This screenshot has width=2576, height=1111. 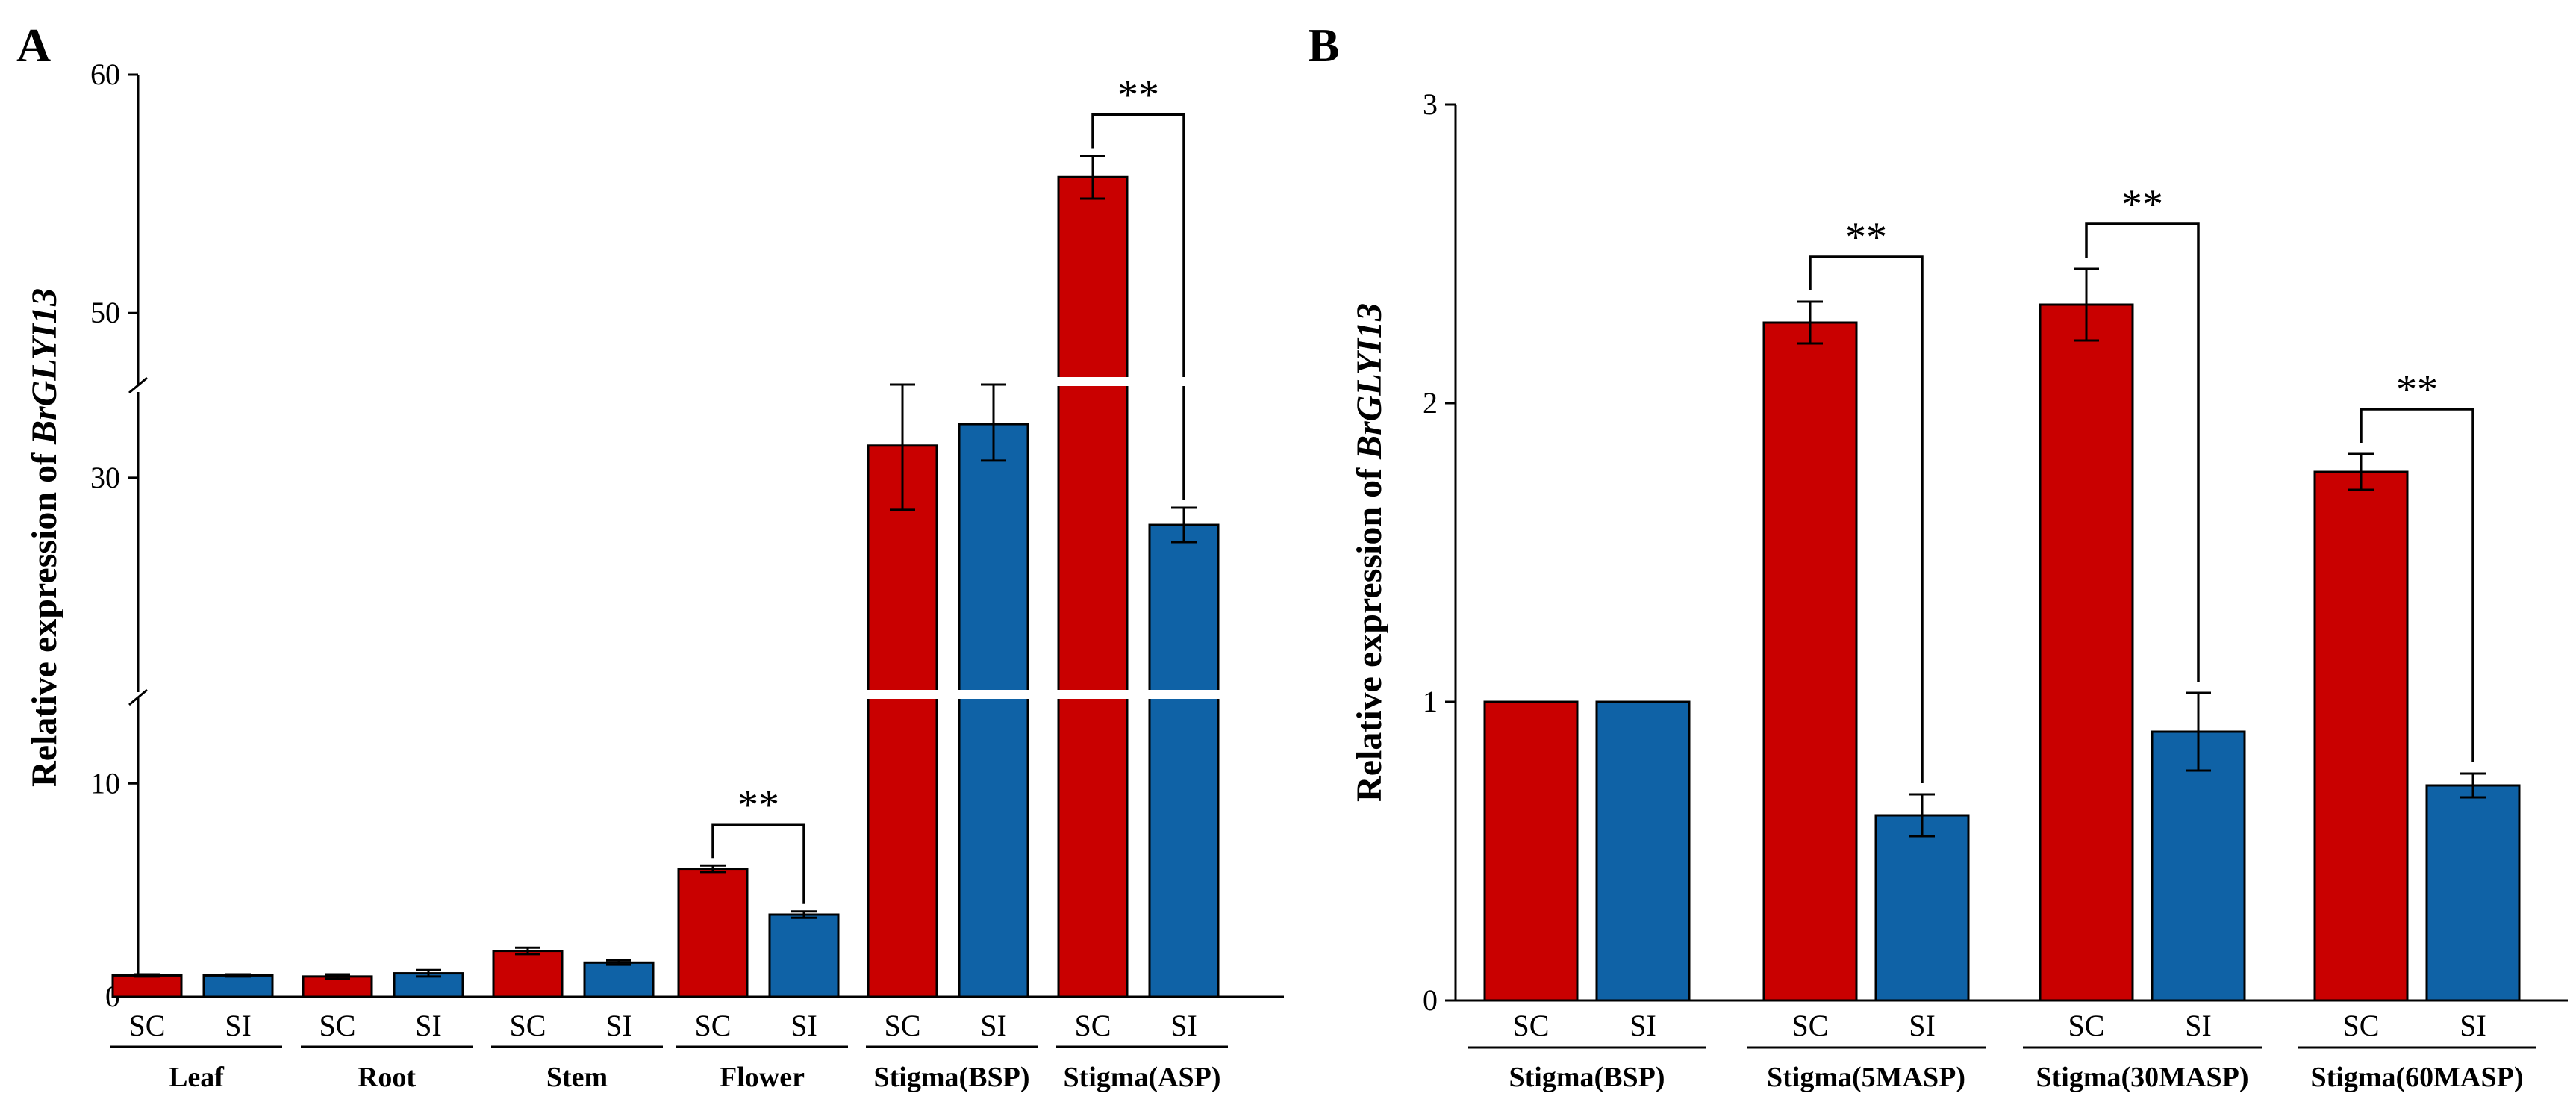 What do you see at coordinates (105, 477) in the screenshot?
I see `y-tick-label: 30` at bounding box center [105, 477].